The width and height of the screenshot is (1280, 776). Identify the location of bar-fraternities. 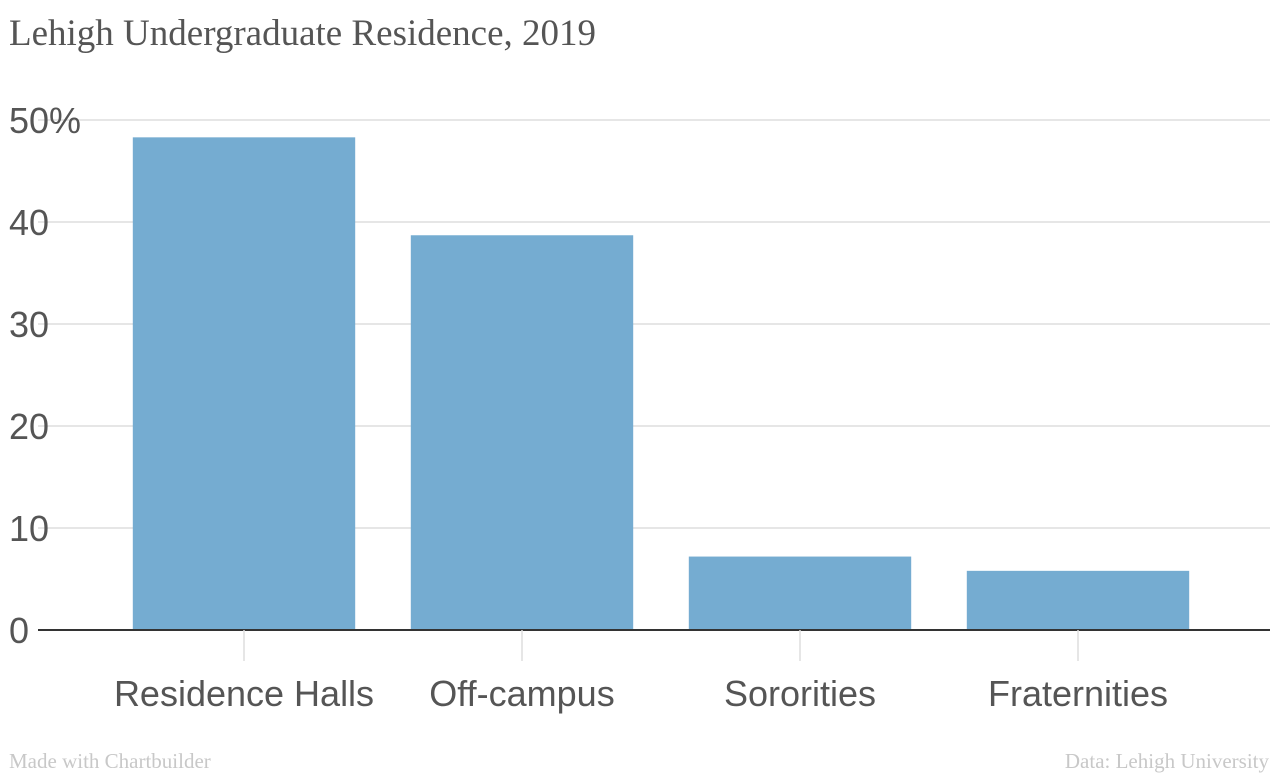
(1078, 600).